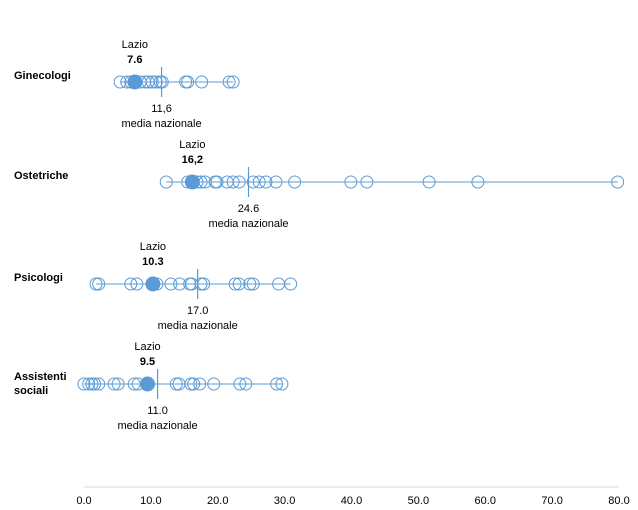 The image size is (638, 510). Describe the element at coordinates (351, 501) in the screenshot. I see `x-tick-label: 40.0` at that location.